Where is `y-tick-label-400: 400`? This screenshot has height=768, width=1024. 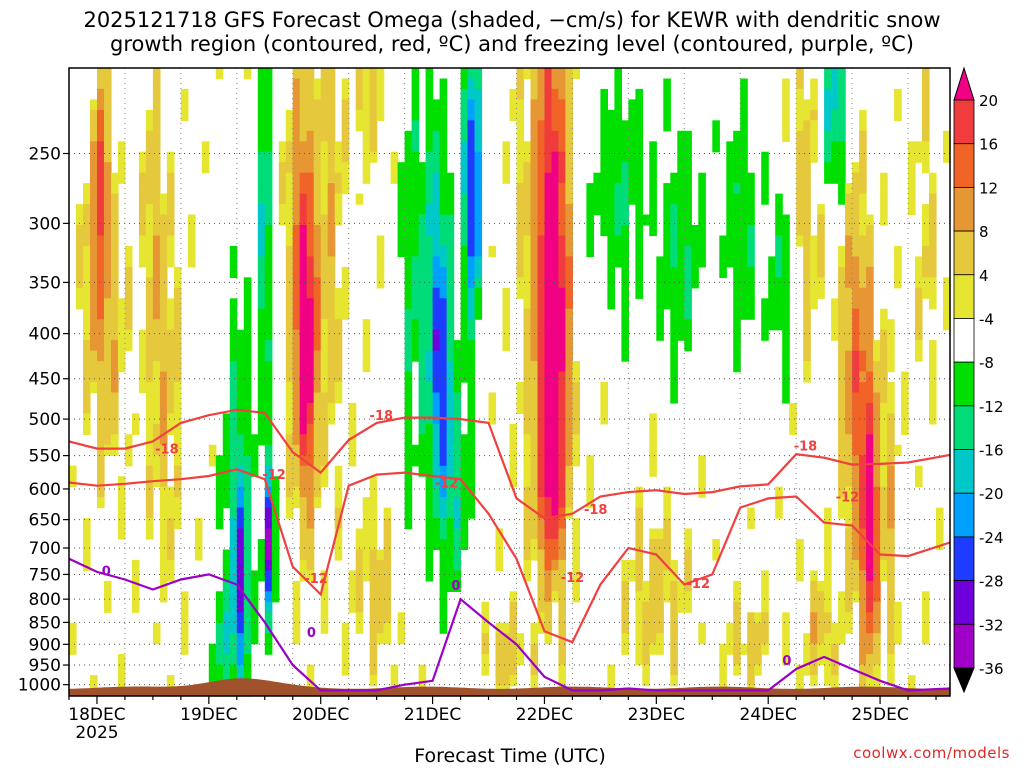
y-tick-label-400: 400 is located at coordinates (45, 335).